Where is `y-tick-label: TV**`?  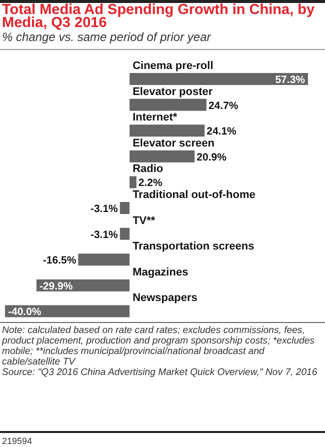
y-tick-label: TV** is located at coordinates (144, 220).